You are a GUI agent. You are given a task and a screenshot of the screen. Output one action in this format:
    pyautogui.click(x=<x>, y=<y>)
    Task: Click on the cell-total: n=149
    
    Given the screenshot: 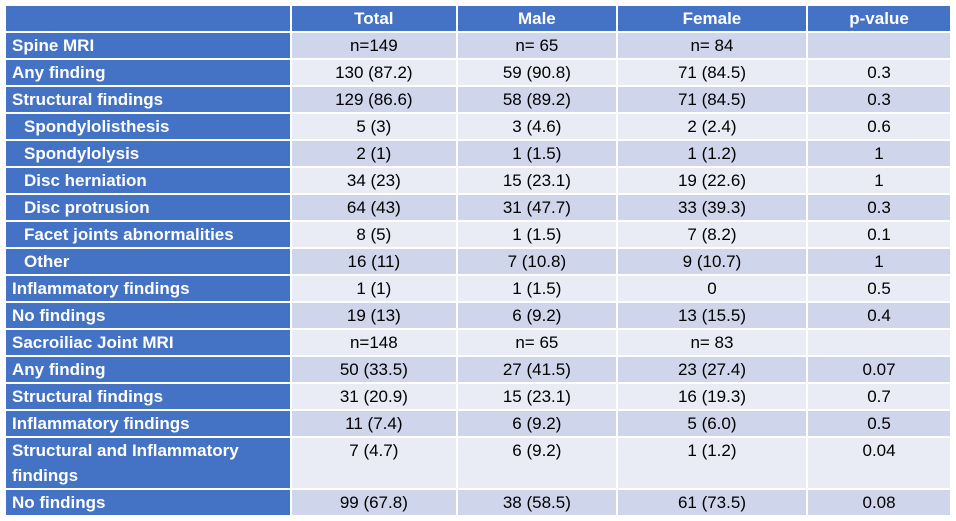 What is the action you would take?
    pyautogui.click(x=373, y=45)
    